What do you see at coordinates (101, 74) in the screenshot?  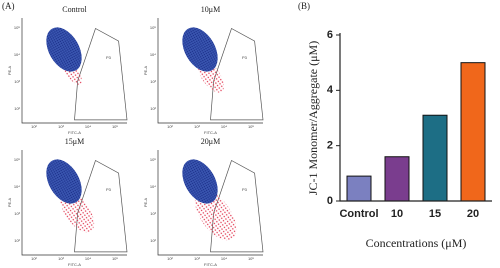 I see `gate` at bounding box center [101, 74].